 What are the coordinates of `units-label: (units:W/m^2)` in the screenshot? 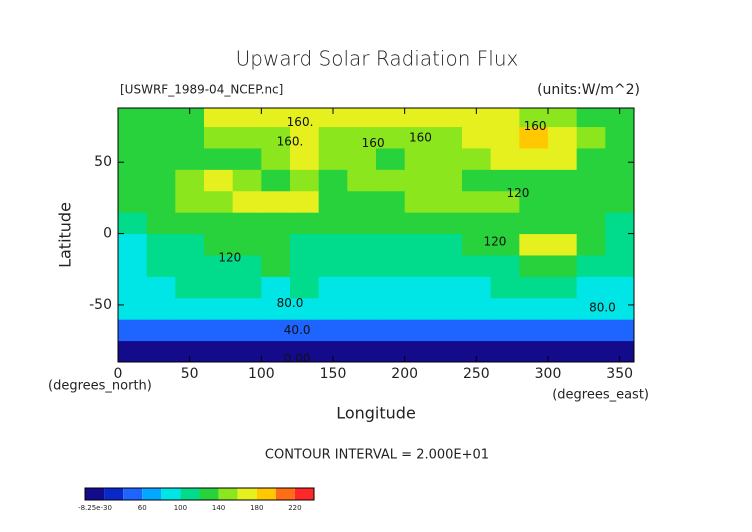 It's located at (588, 90).